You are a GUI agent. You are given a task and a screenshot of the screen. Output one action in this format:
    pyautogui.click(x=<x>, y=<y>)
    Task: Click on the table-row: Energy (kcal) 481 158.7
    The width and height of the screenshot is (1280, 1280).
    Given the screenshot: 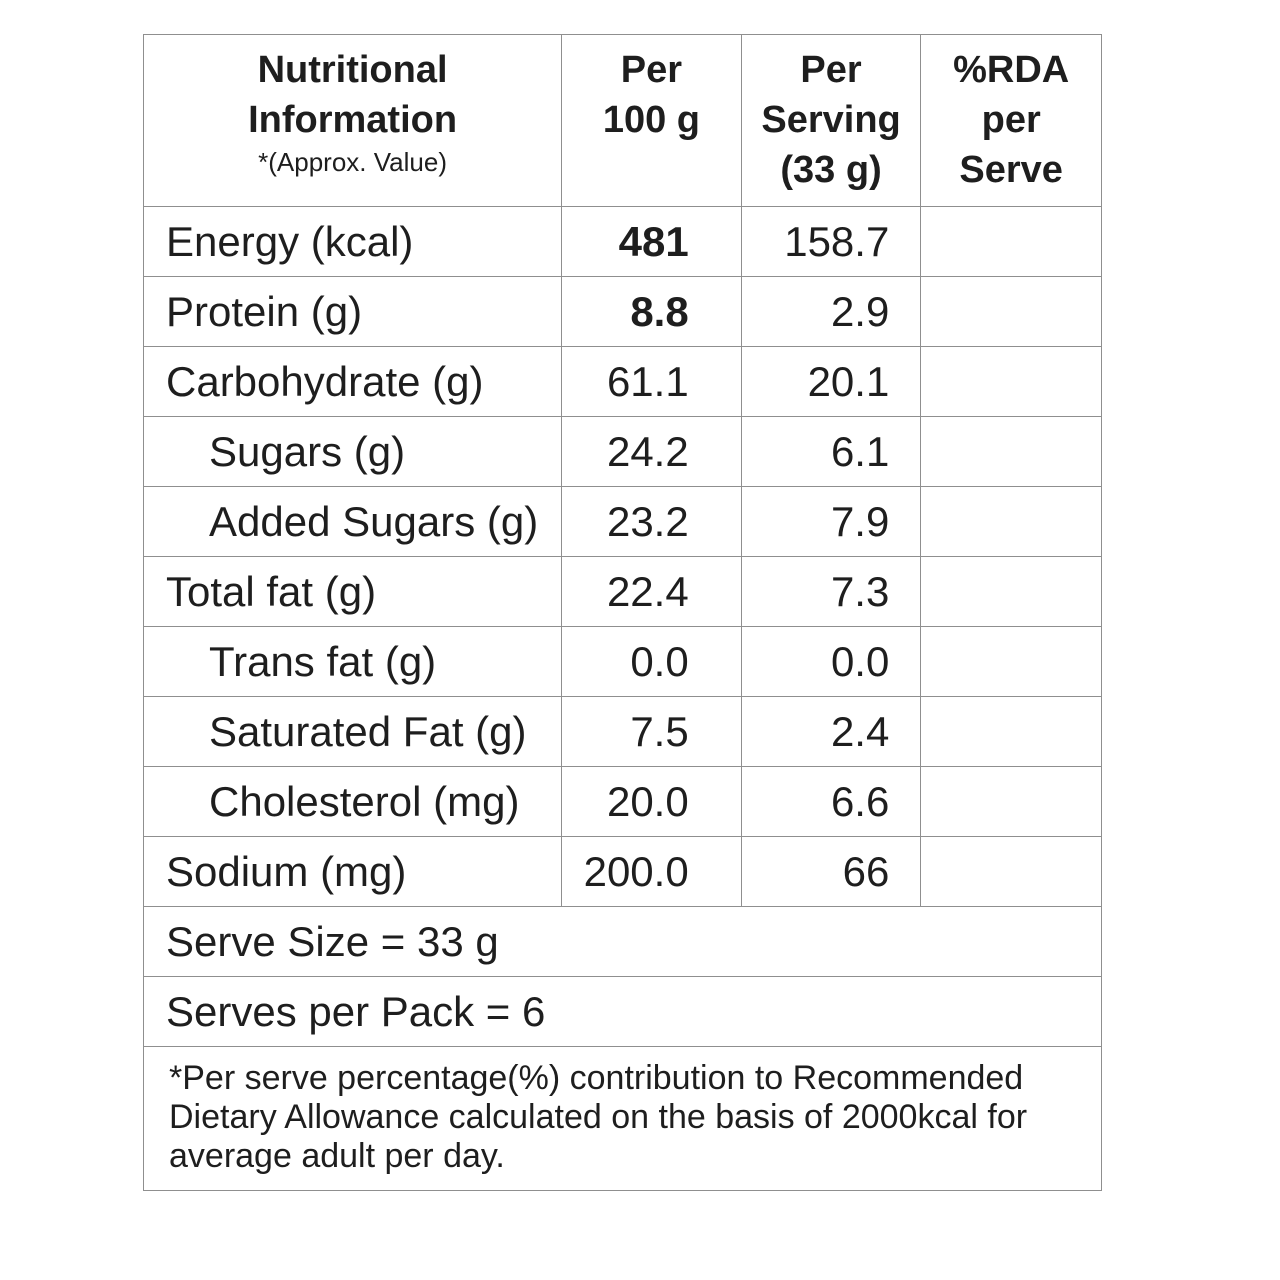 What is the action you would take?
    pyautogui.click(x=622, y=241)
    